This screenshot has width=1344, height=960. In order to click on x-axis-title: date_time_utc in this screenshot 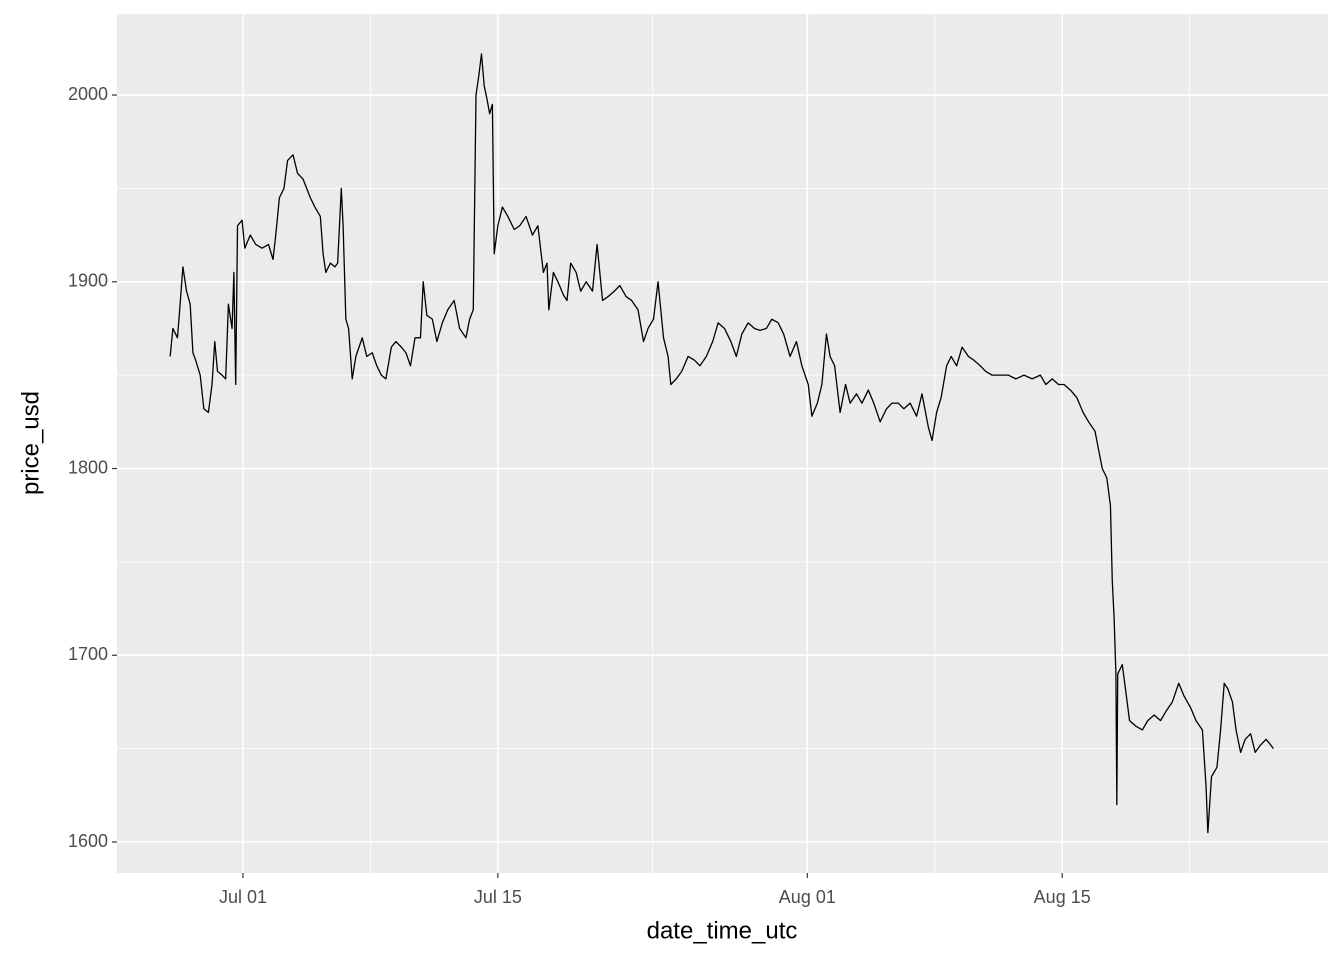, I will do `click(722, 930)`.